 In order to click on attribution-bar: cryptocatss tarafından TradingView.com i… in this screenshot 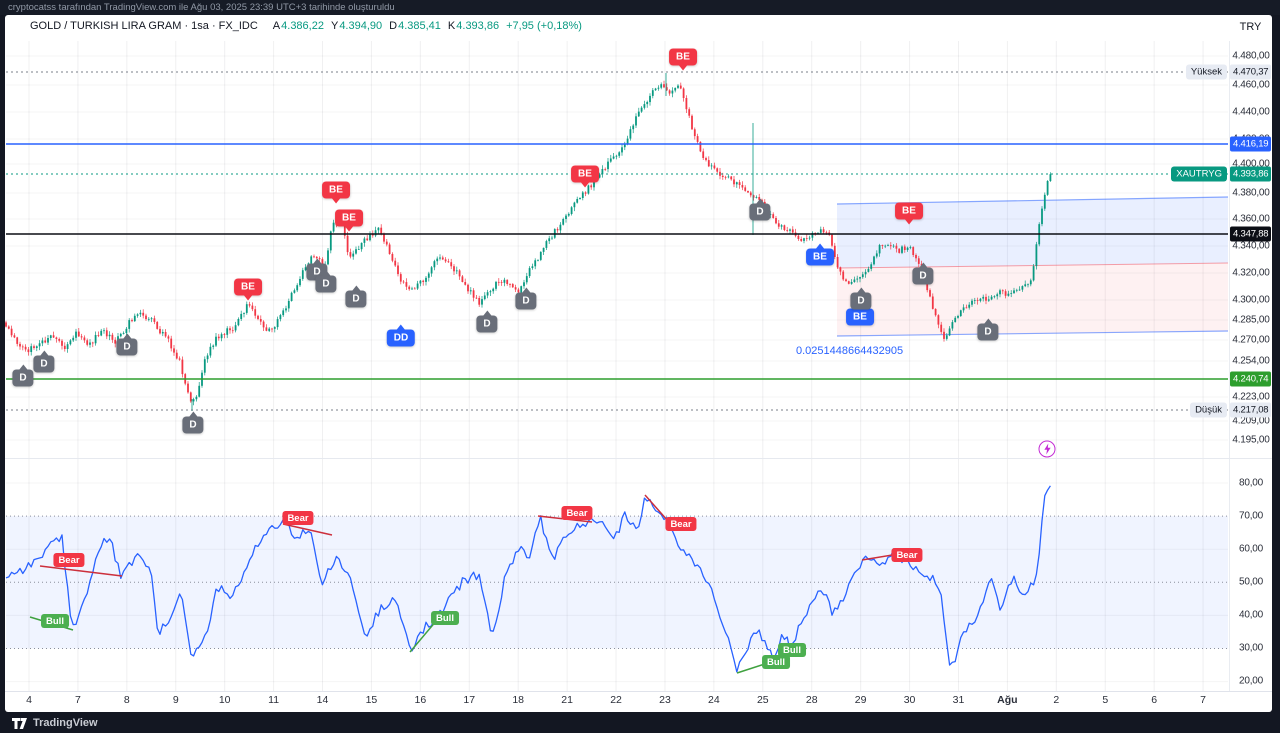, I will do `click(640, 7)`.